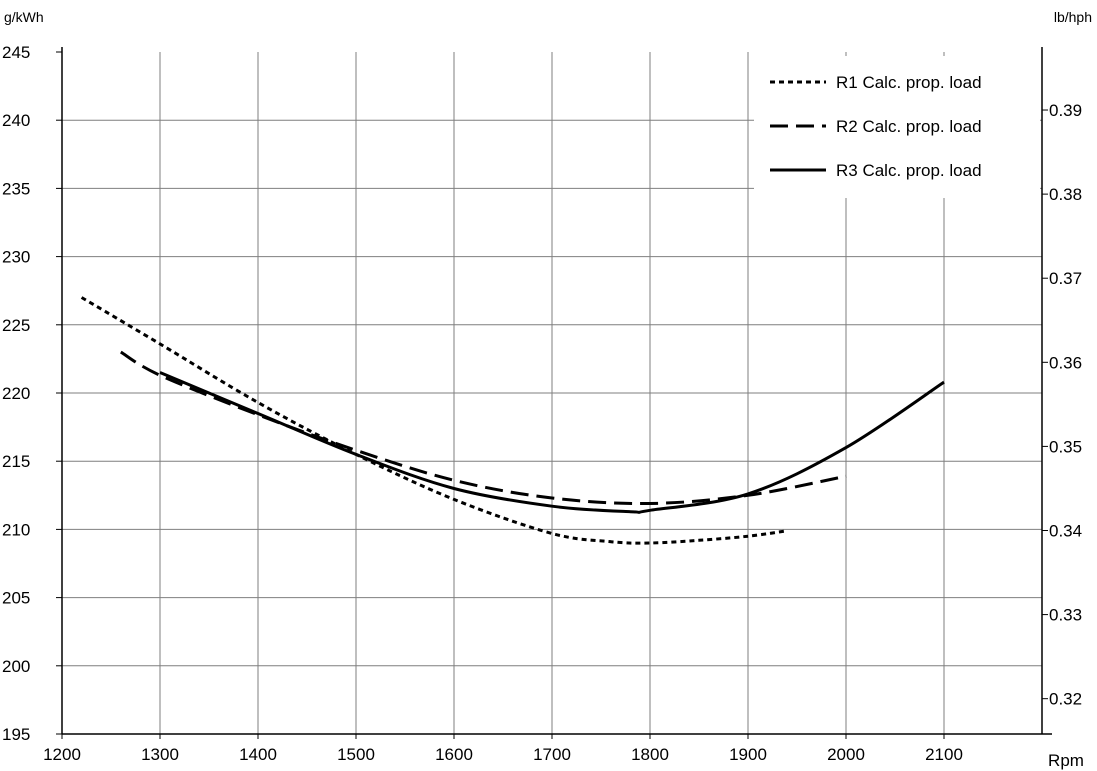 This screenshot has height=771, width=1097. What do you see at coordinates (454, 754) in the screenshot?
I see `x-tick-label: 1600` at bounding box center [454, 754].